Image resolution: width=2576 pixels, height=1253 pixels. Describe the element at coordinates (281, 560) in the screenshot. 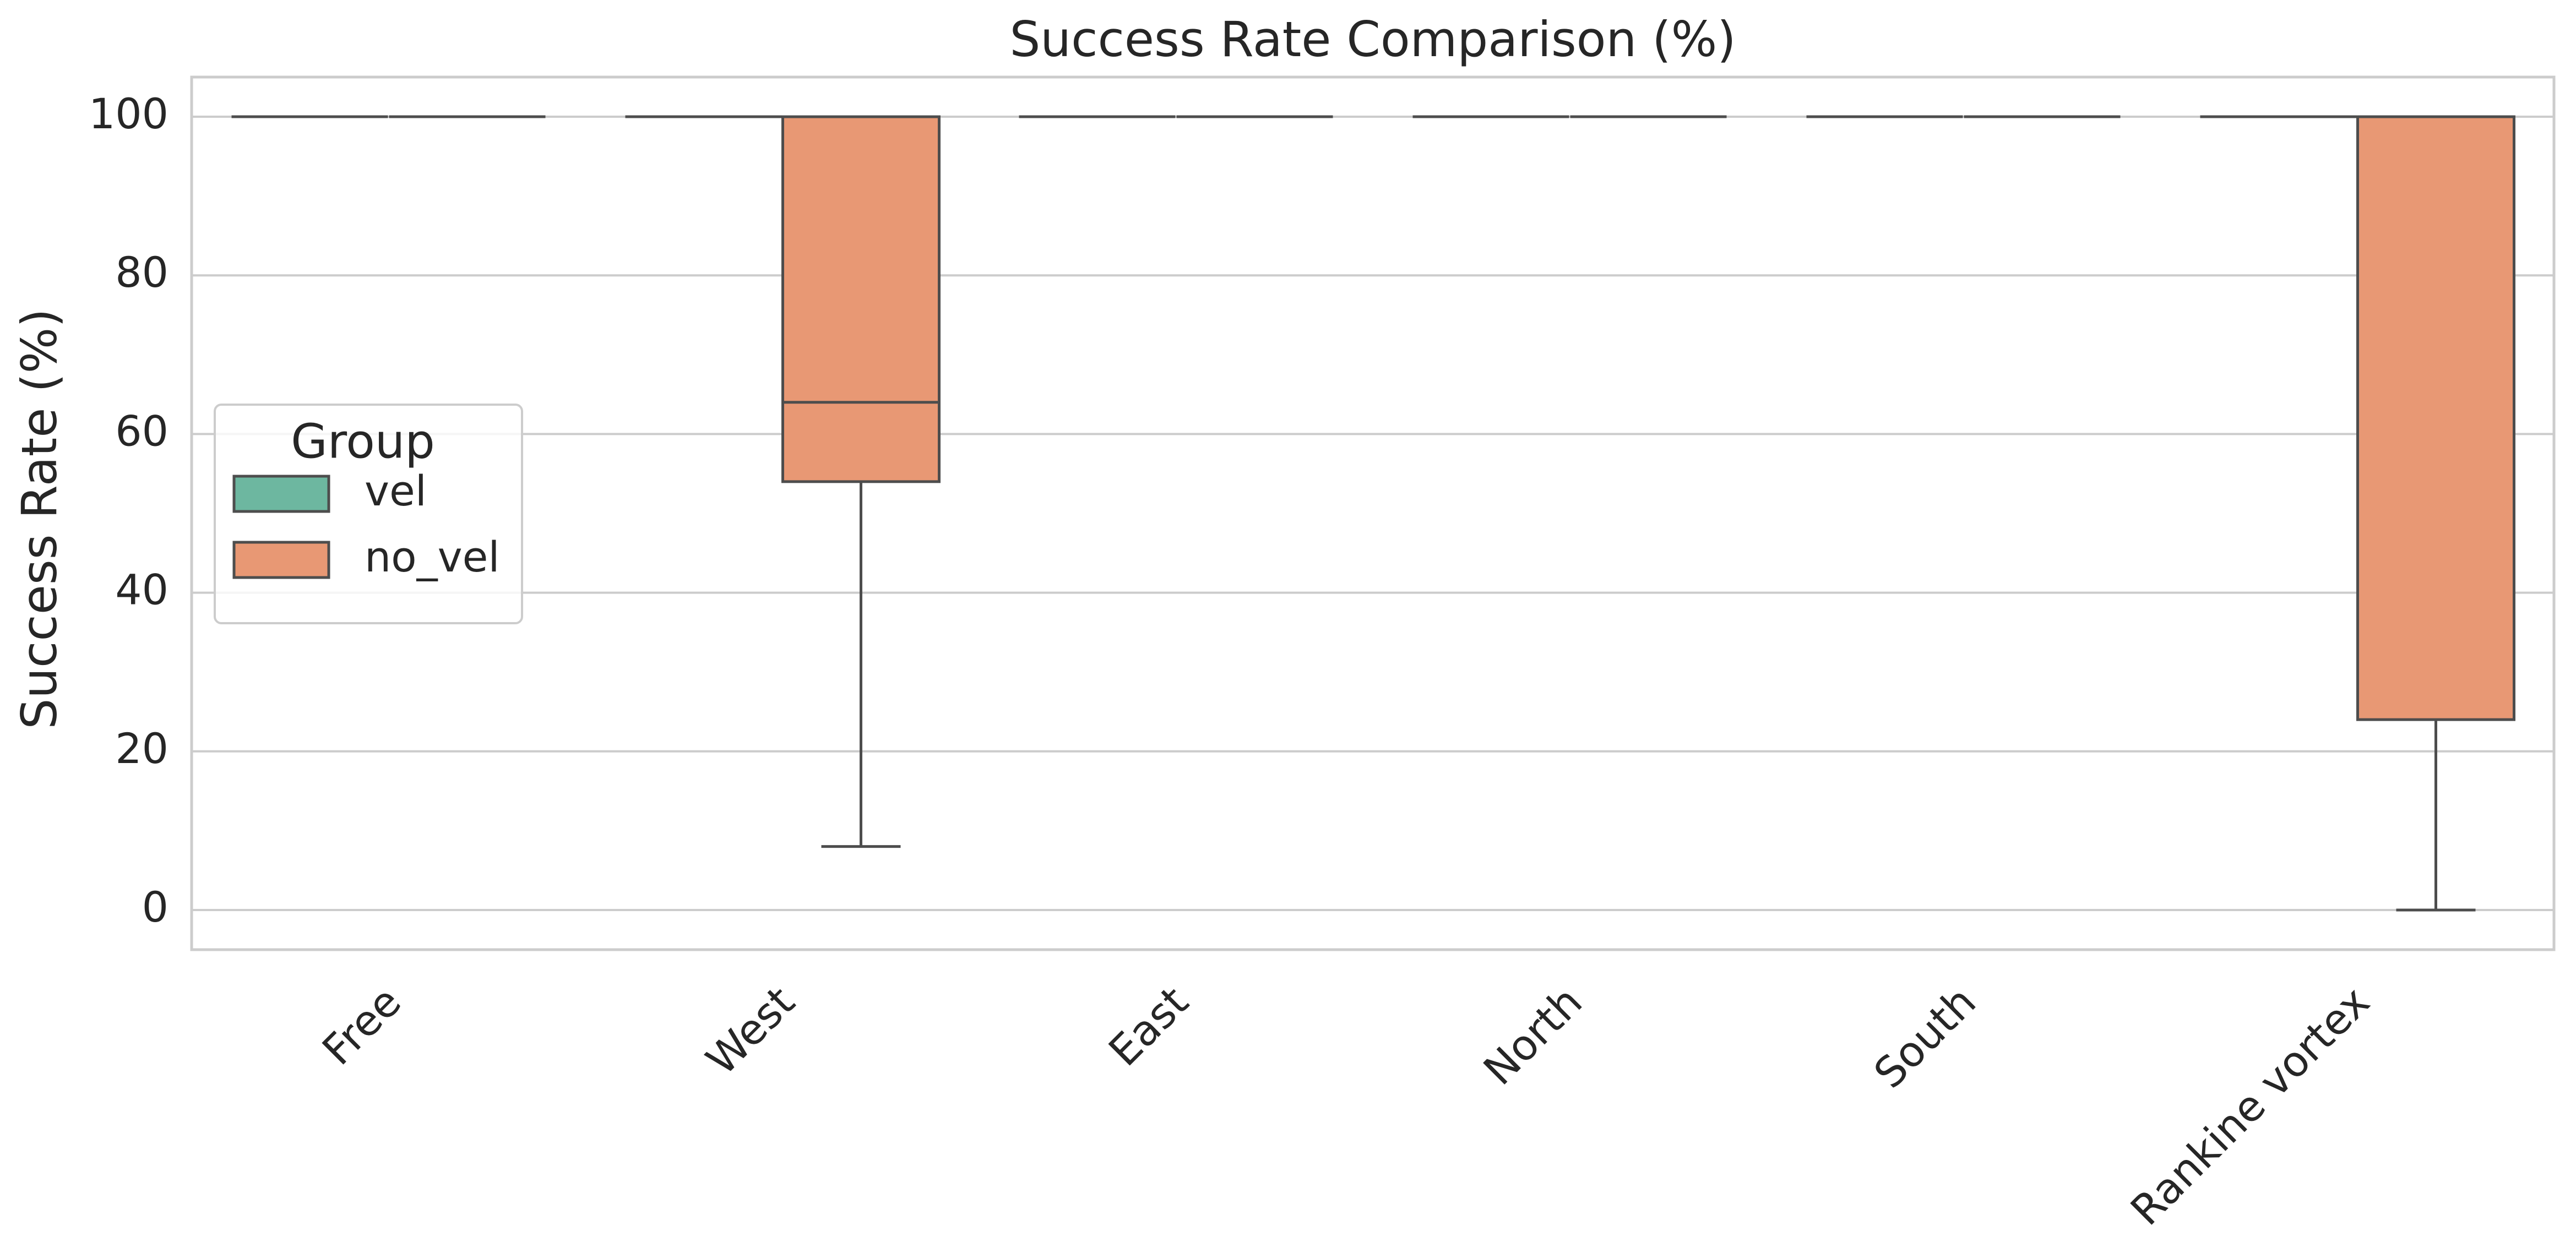

I see `legend-swatch-no_vel` at that location.